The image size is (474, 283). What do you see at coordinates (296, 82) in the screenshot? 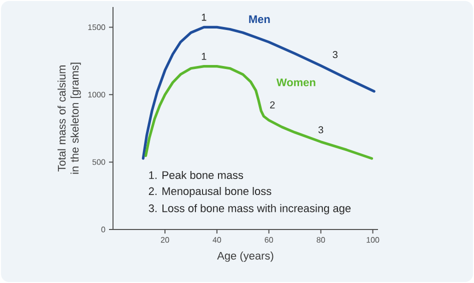
I see `series-label: Women` at bounding box center [296, 82].